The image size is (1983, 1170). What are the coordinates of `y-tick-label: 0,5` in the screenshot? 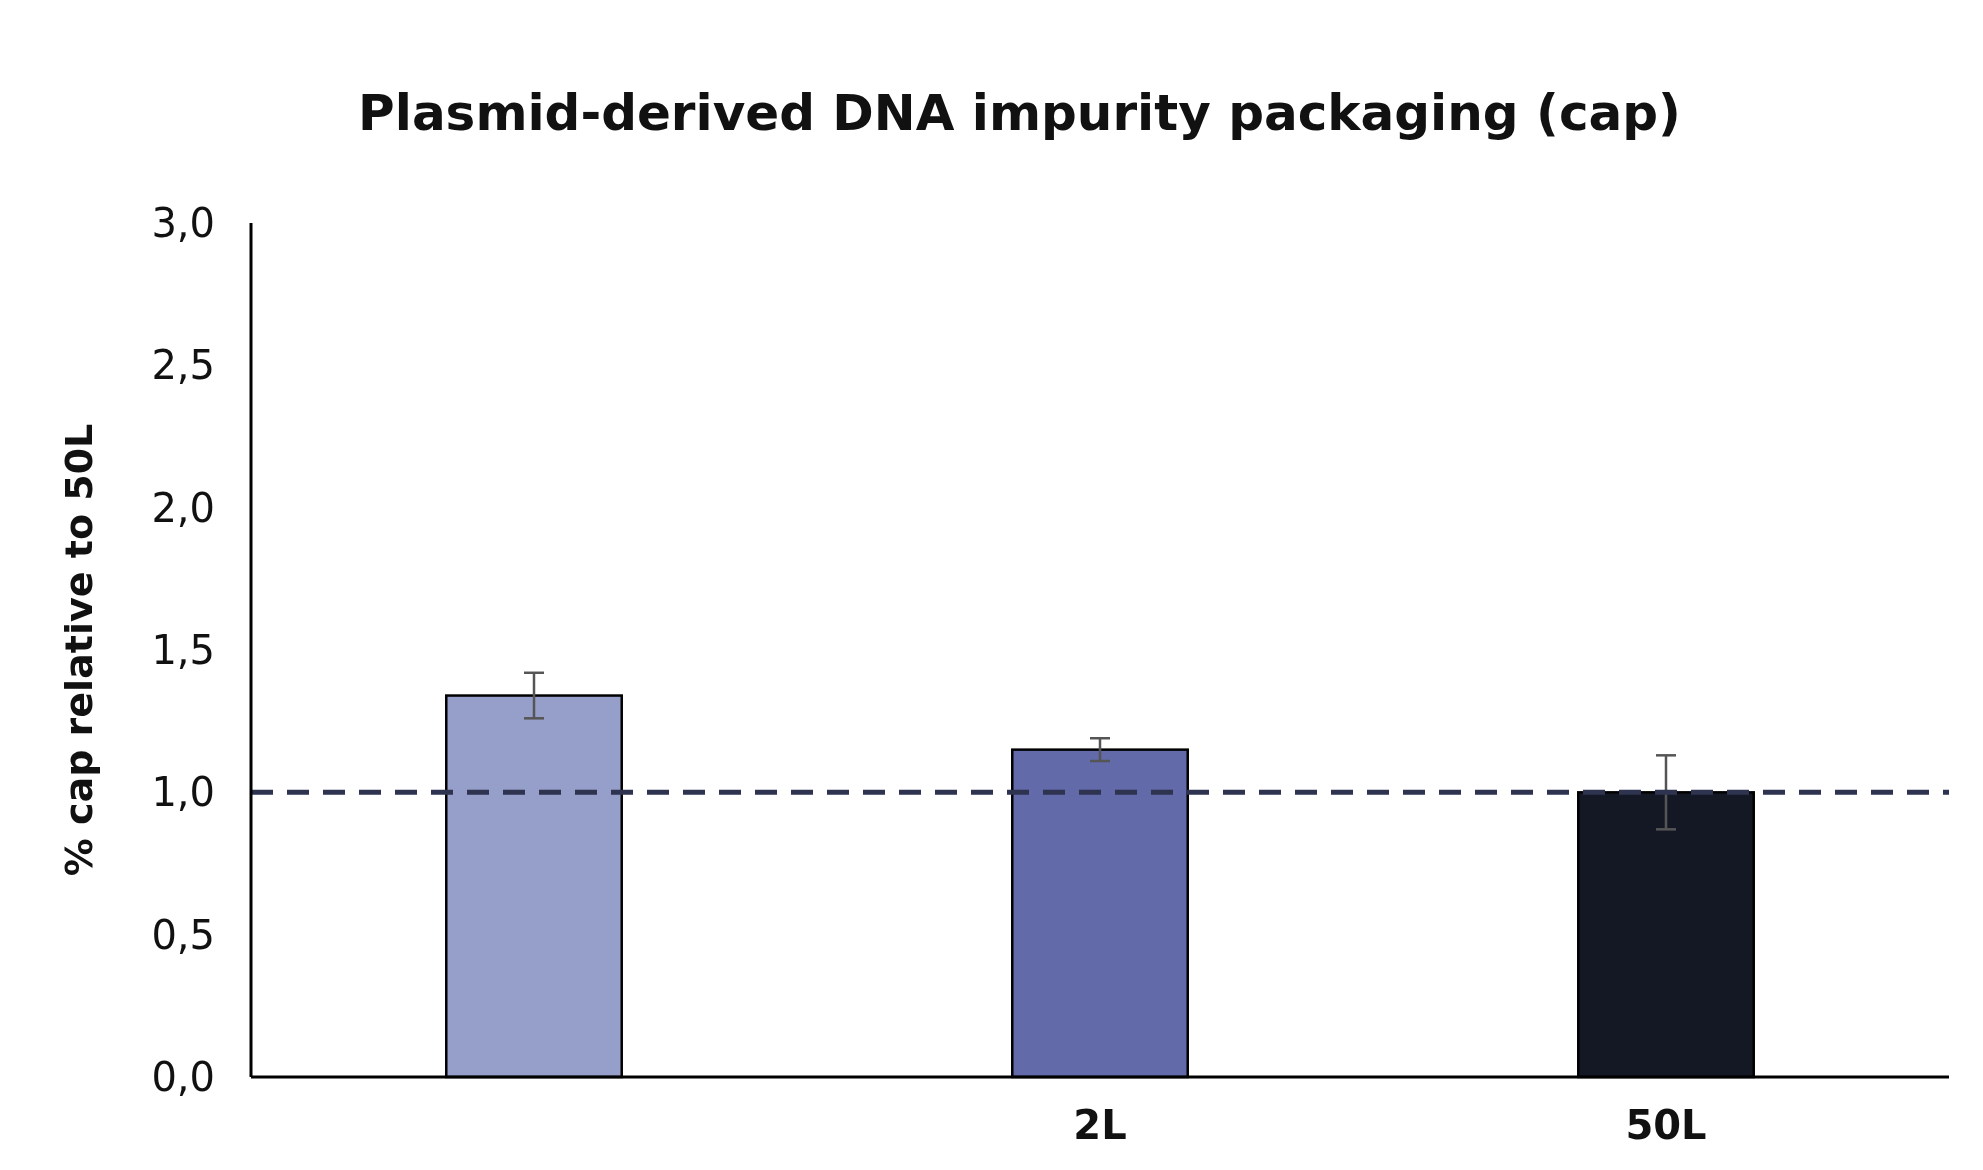 It's located at (183, 934).